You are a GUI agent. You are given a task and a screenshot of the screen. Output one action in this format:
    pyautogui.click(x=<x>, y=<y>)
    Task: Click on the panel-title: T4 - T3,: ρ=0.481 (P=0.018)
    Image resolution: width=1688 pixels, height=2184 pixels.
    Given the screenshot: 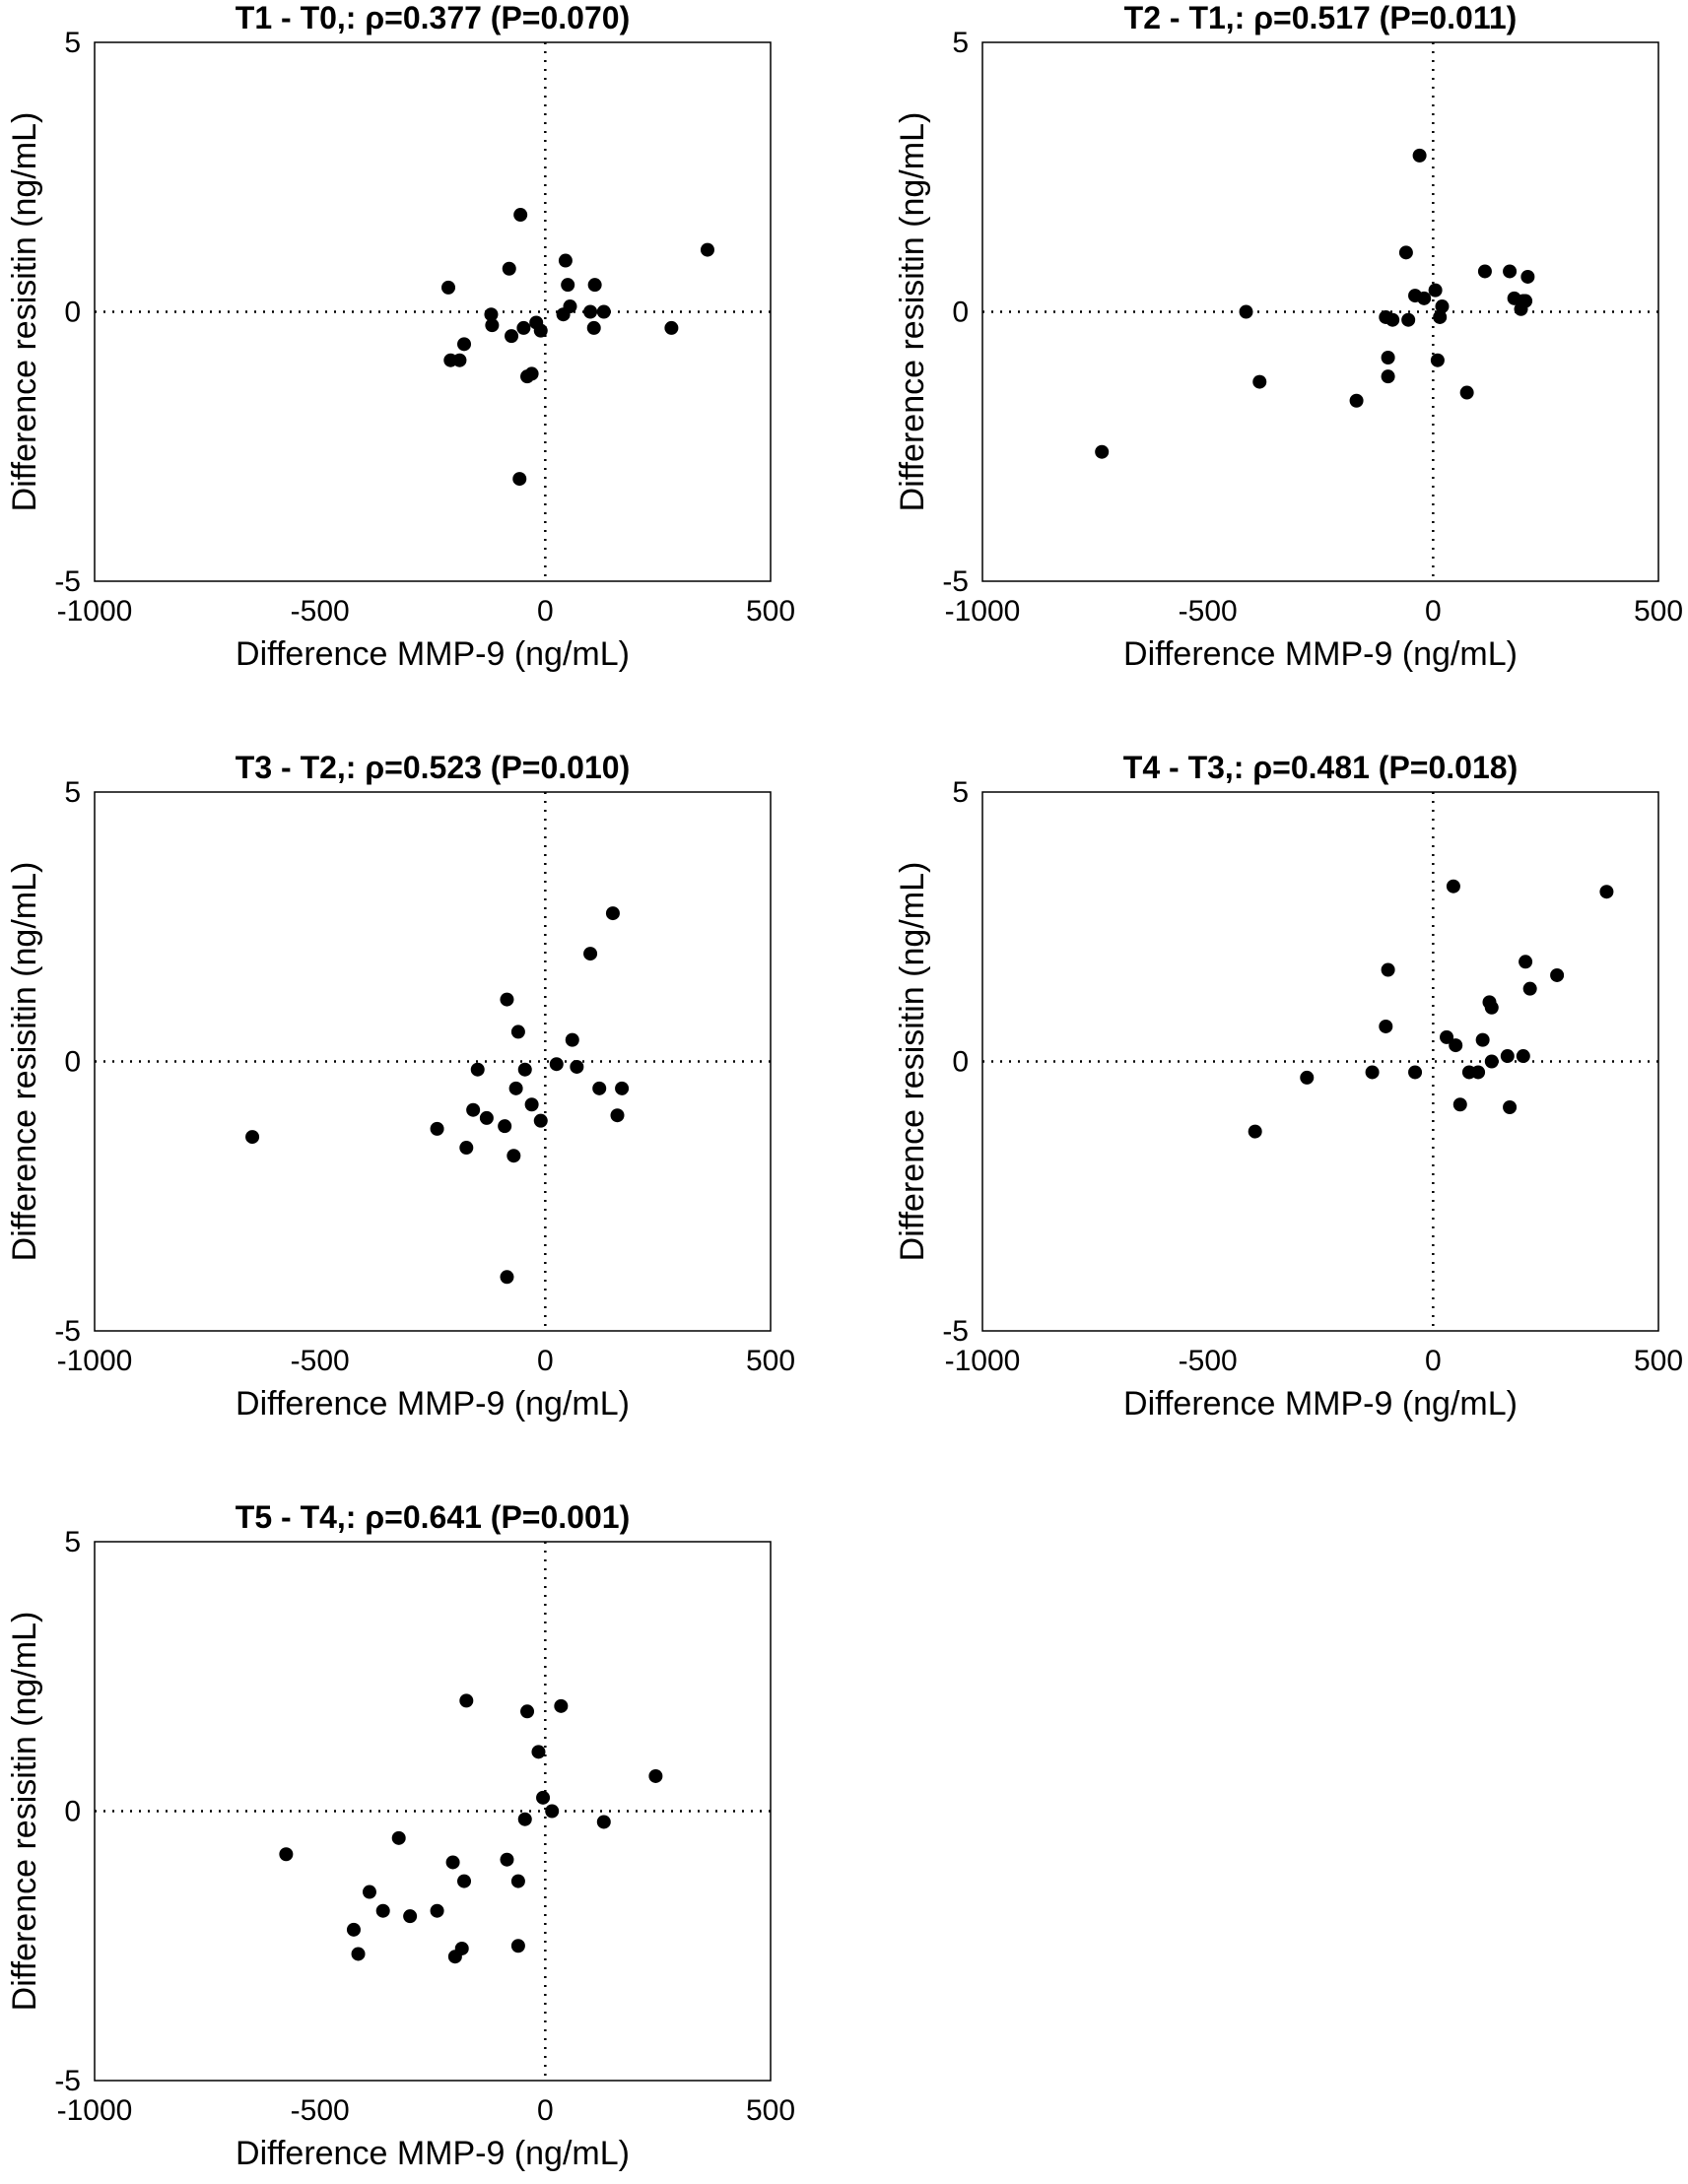 What is the action you would take?
    pyautogui.click(x=1320, y=767)
    